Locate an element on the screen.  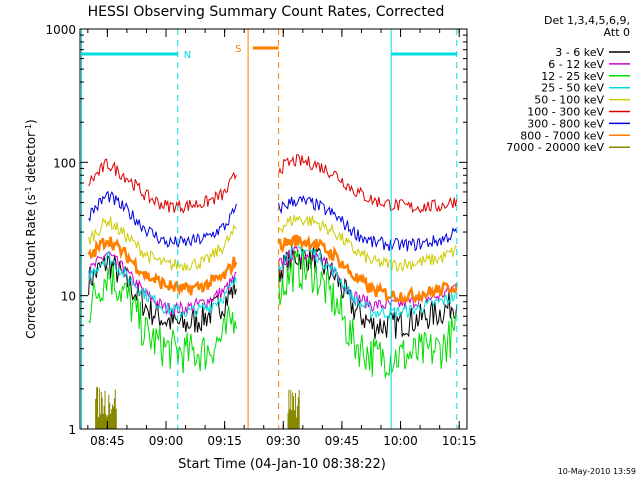
series-line-4-day1 is located at coordinates (162, 244).